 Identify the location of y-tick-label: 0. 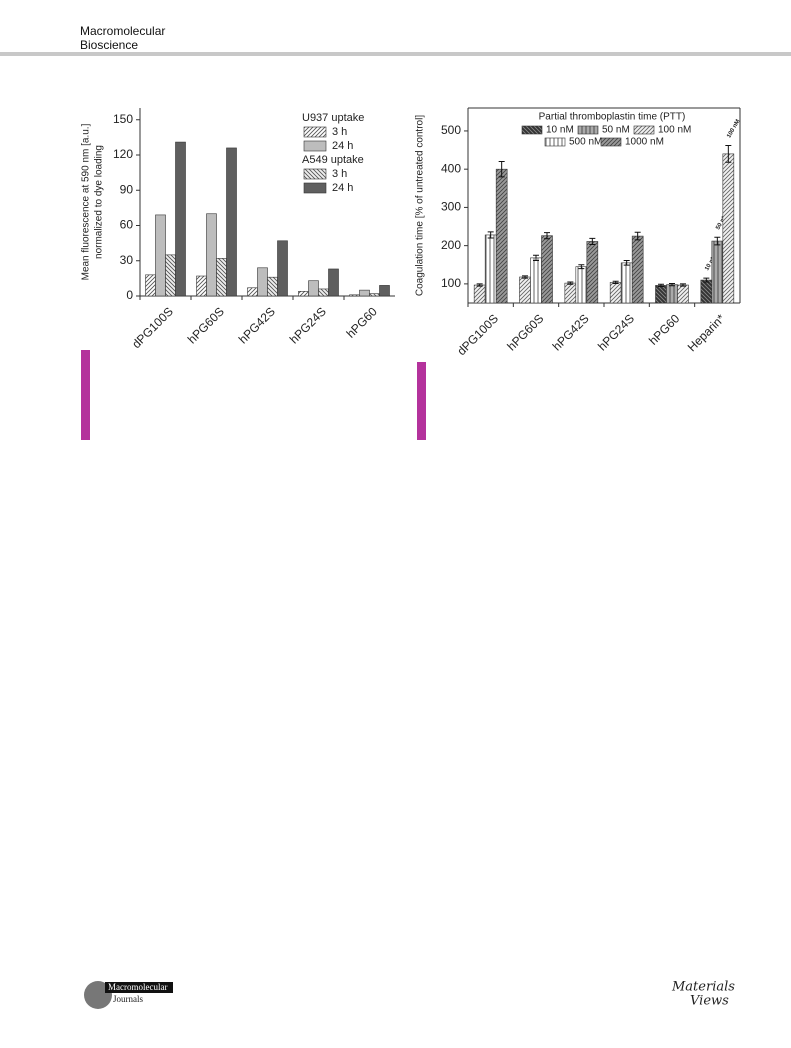
(129, 295).